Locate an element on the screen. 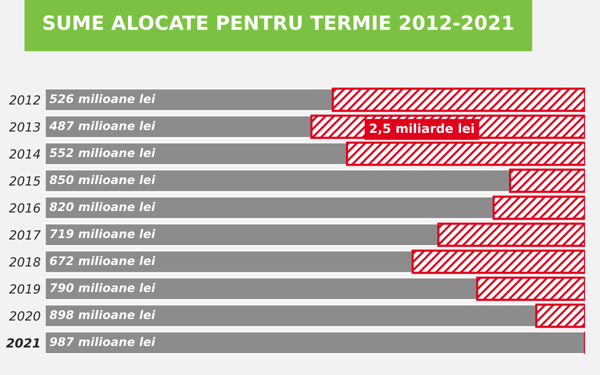 The image size is (600, 375). y-tick-label: 2017 is located at coordinates (25, 235).